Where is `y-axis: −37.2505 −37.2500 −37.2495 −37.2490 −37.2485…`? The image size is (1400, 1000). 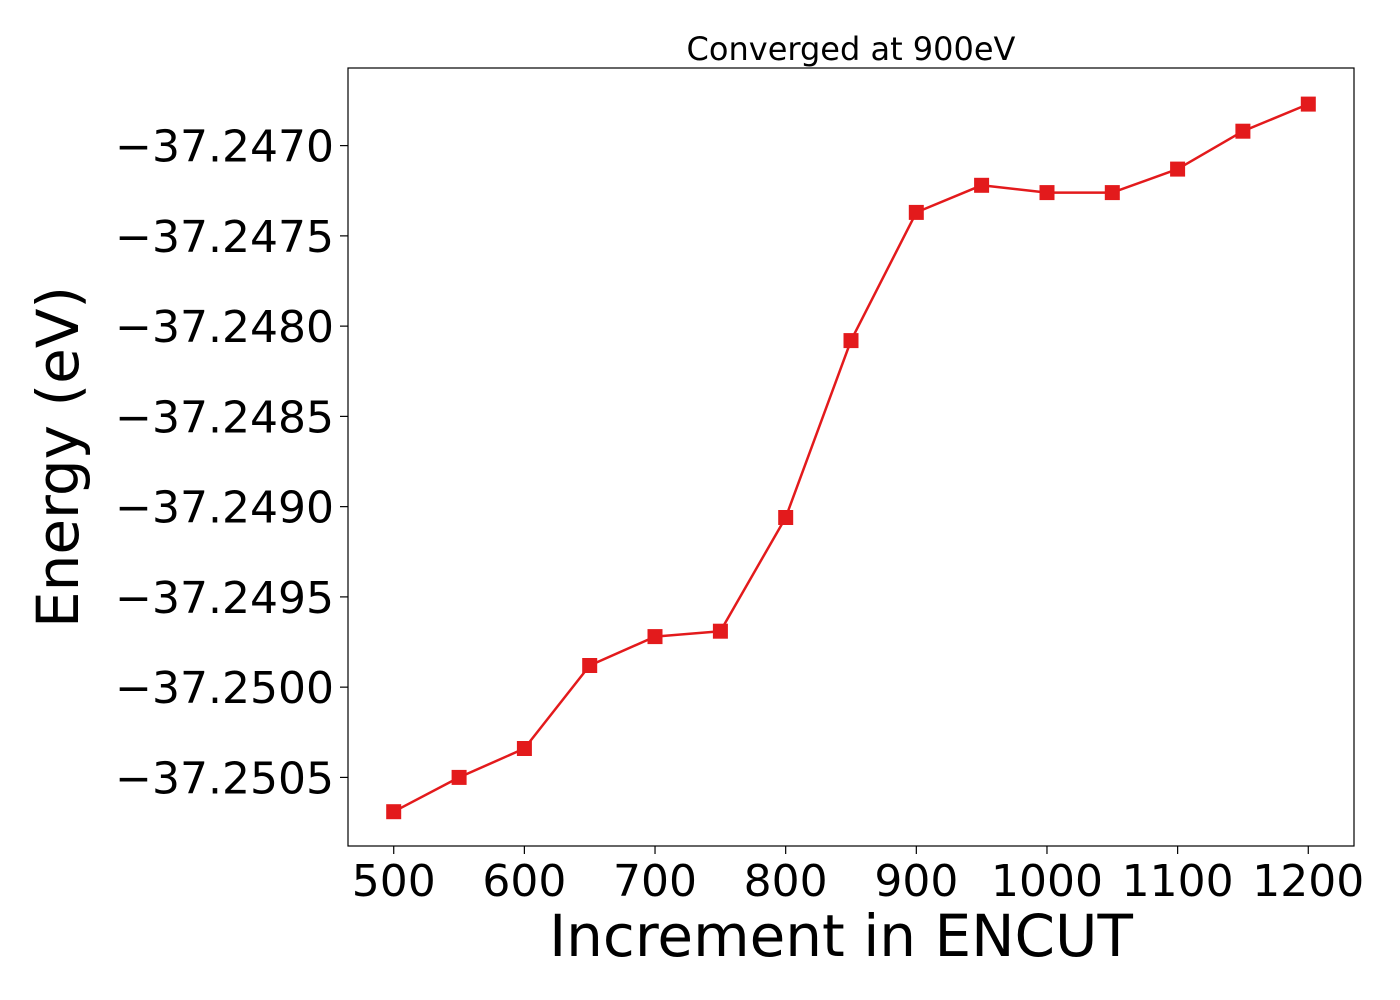
y-axis: −37.2505 −37.2500 −37.2495 −37.2490 −37.2485… is located at coordinates (231, 463).